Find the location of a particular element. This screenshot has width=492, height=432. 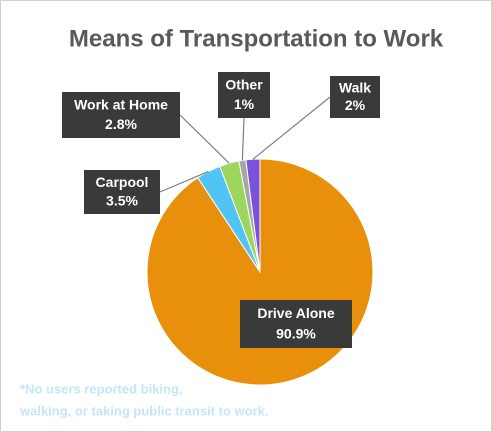

chart-title: Means of Transportation to Work is located at coordinates (256, 38).